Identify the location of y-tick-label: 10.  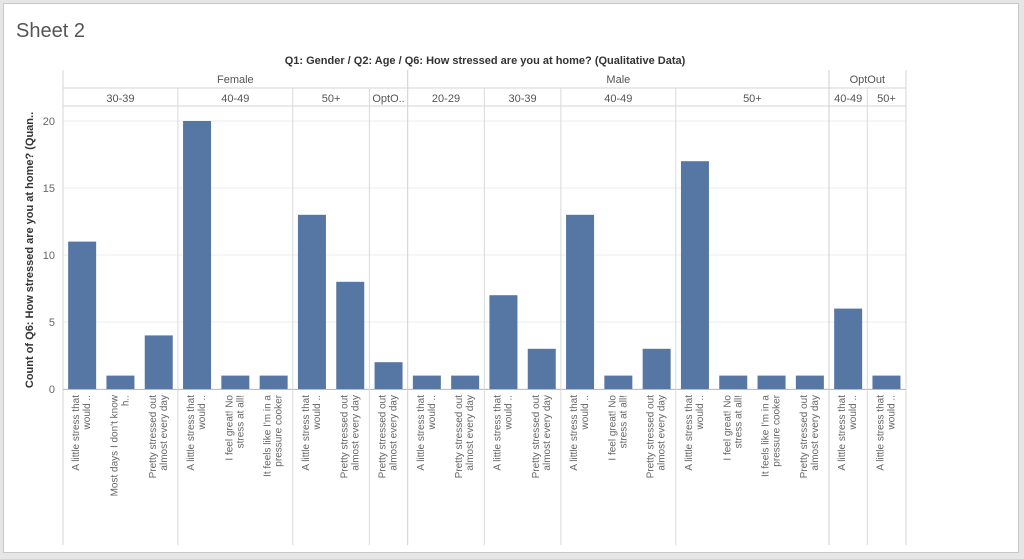
(49, 256).